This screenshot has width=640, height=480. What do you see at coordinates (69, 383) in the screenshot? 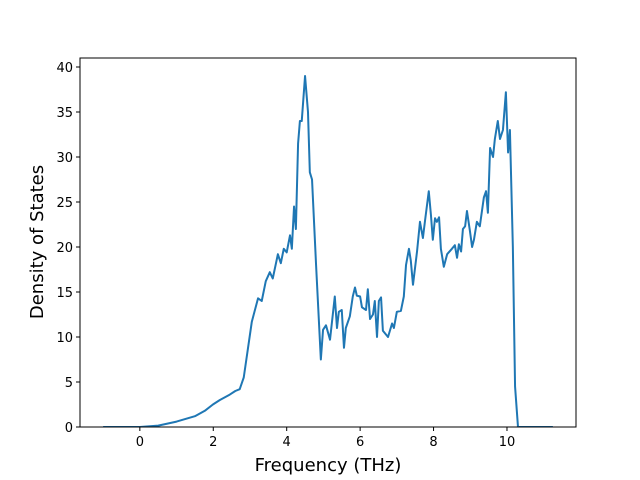
I see `y-tick-label: 5` at bounding box center [69, 383].